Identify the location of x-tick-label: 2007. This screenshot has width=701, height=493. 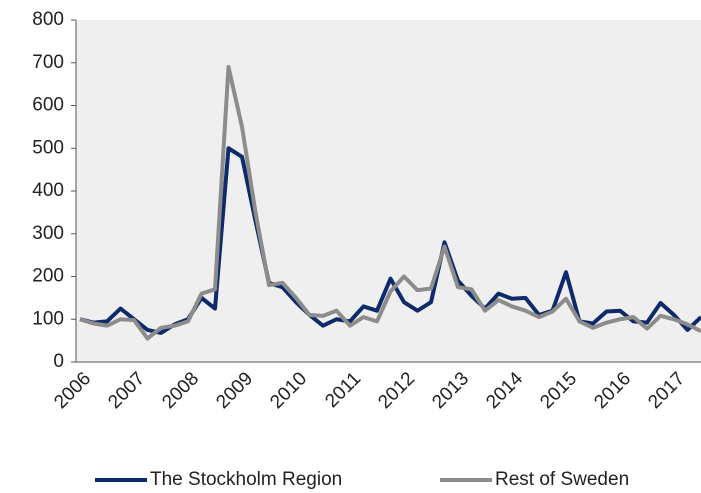
(126, 390).